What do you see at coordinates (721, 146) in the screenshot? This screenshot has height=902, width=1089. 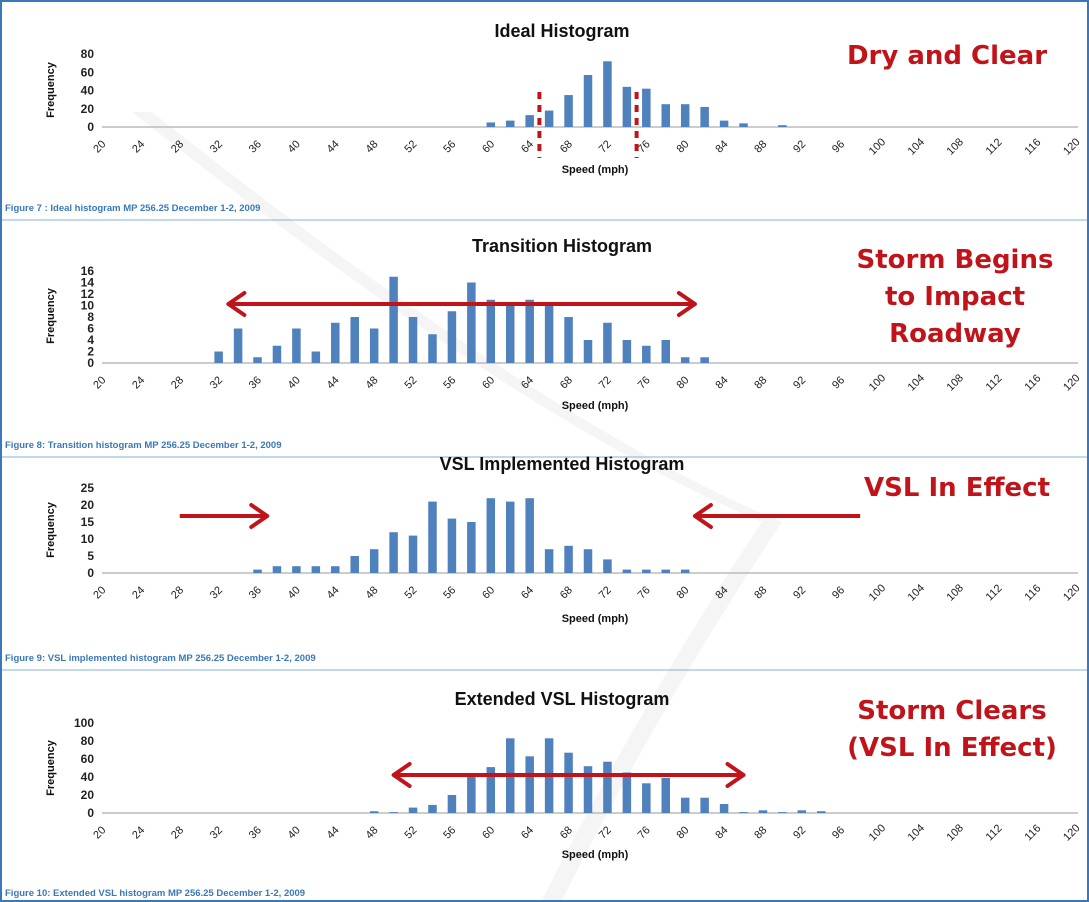 I see `x-tick-label: 84` at bounding box center [721, 146].